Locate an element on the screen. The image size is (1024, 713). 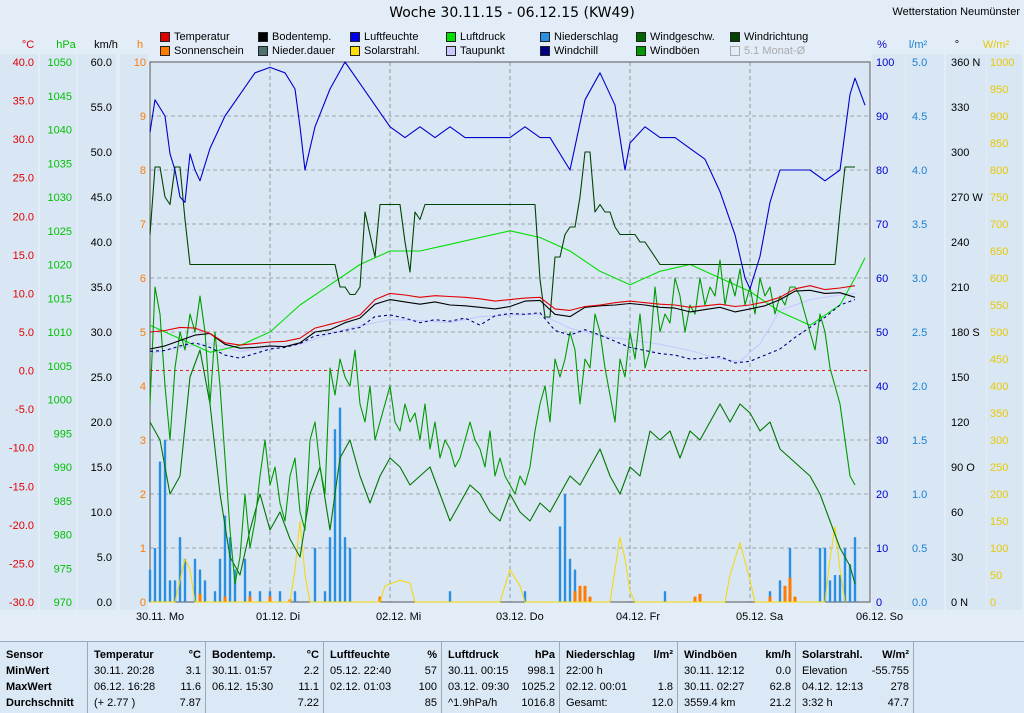
footer-cell-value: -55.755 is located at coordinates (890, 671).